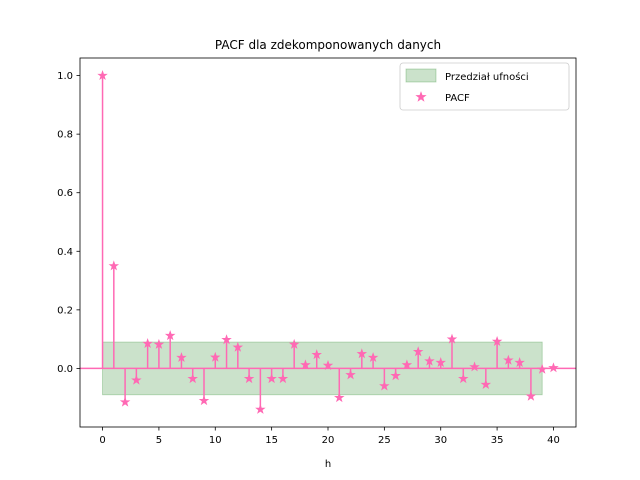  Describe the element at coordinates (65, 76) in the screenshot. I see `y-tick-label-5: 1.0` at that location.